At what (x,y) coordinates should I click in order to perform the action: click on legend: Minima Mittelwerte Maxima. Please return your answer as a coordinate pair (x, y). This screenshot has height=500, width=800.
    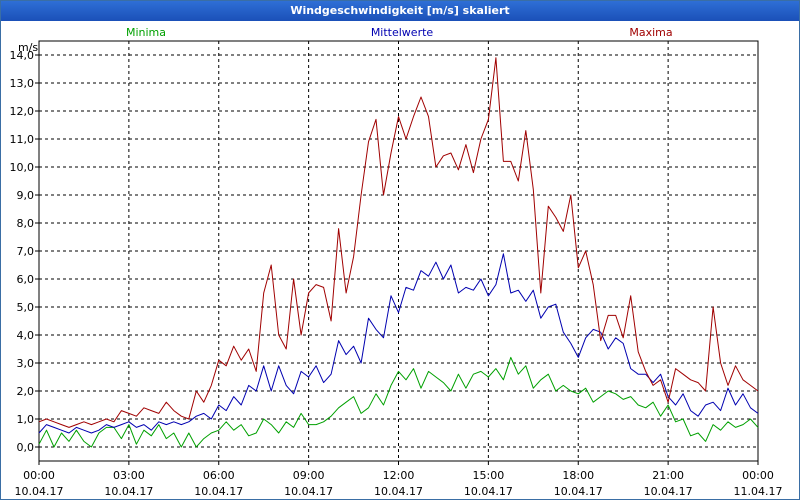
    Looking at the image, I should click on (399, 32).